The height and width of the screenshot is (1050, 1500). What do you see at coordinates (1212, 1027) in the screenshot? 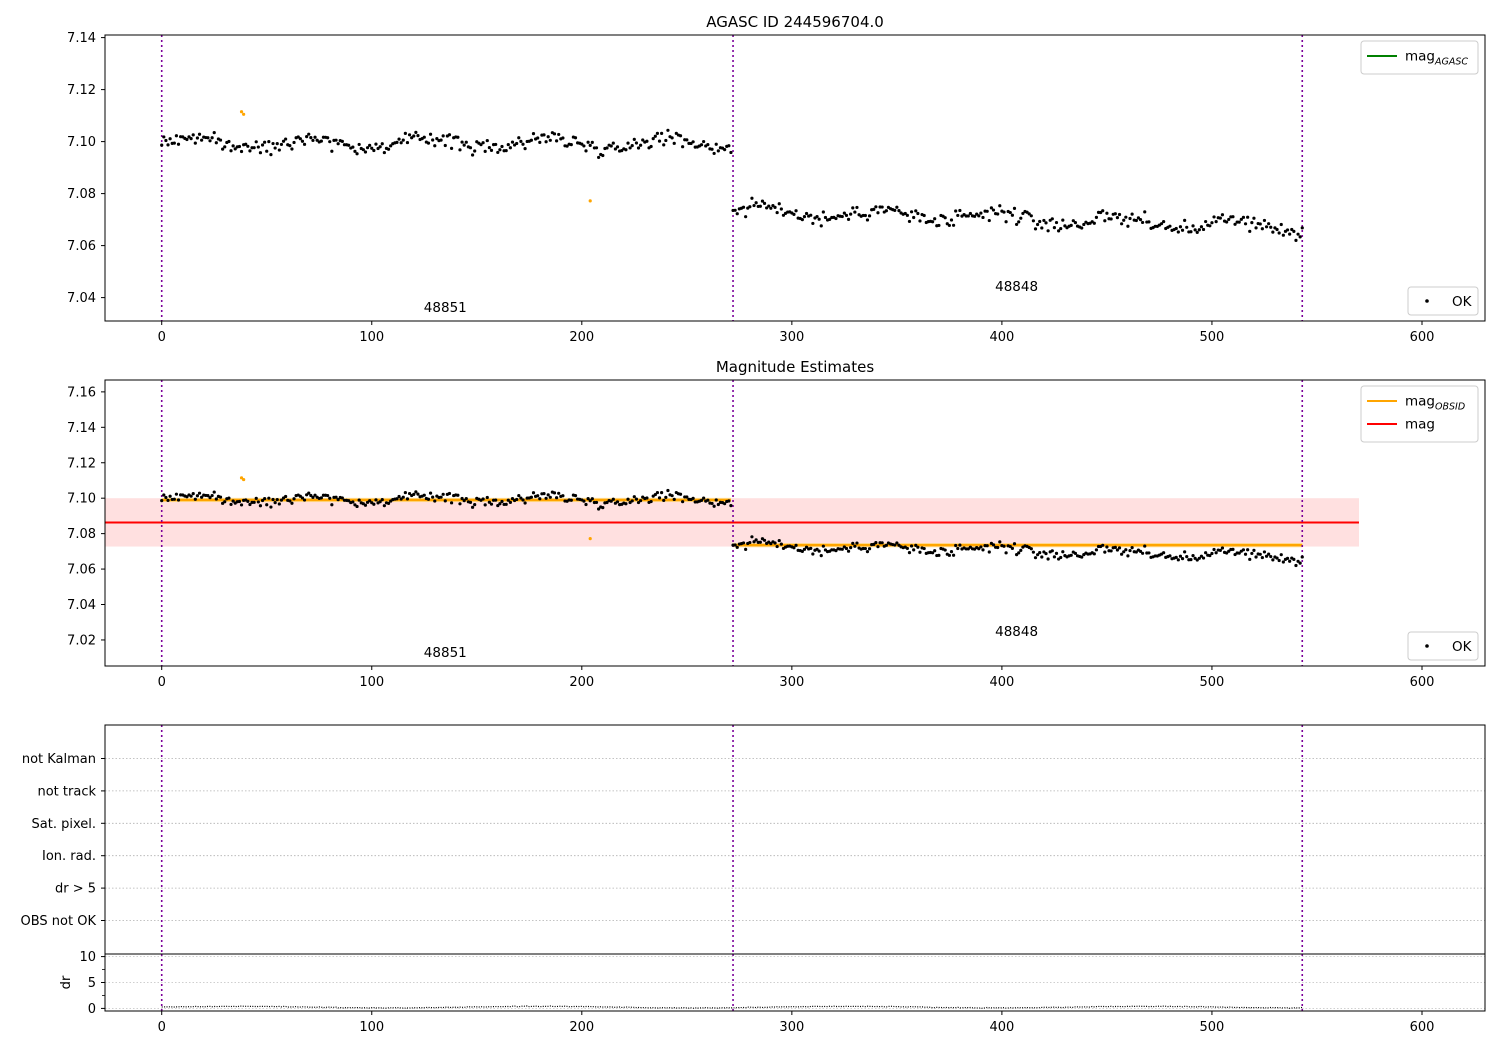
I see `x-tick-label: 500` at bounding box center [1212, 1027].